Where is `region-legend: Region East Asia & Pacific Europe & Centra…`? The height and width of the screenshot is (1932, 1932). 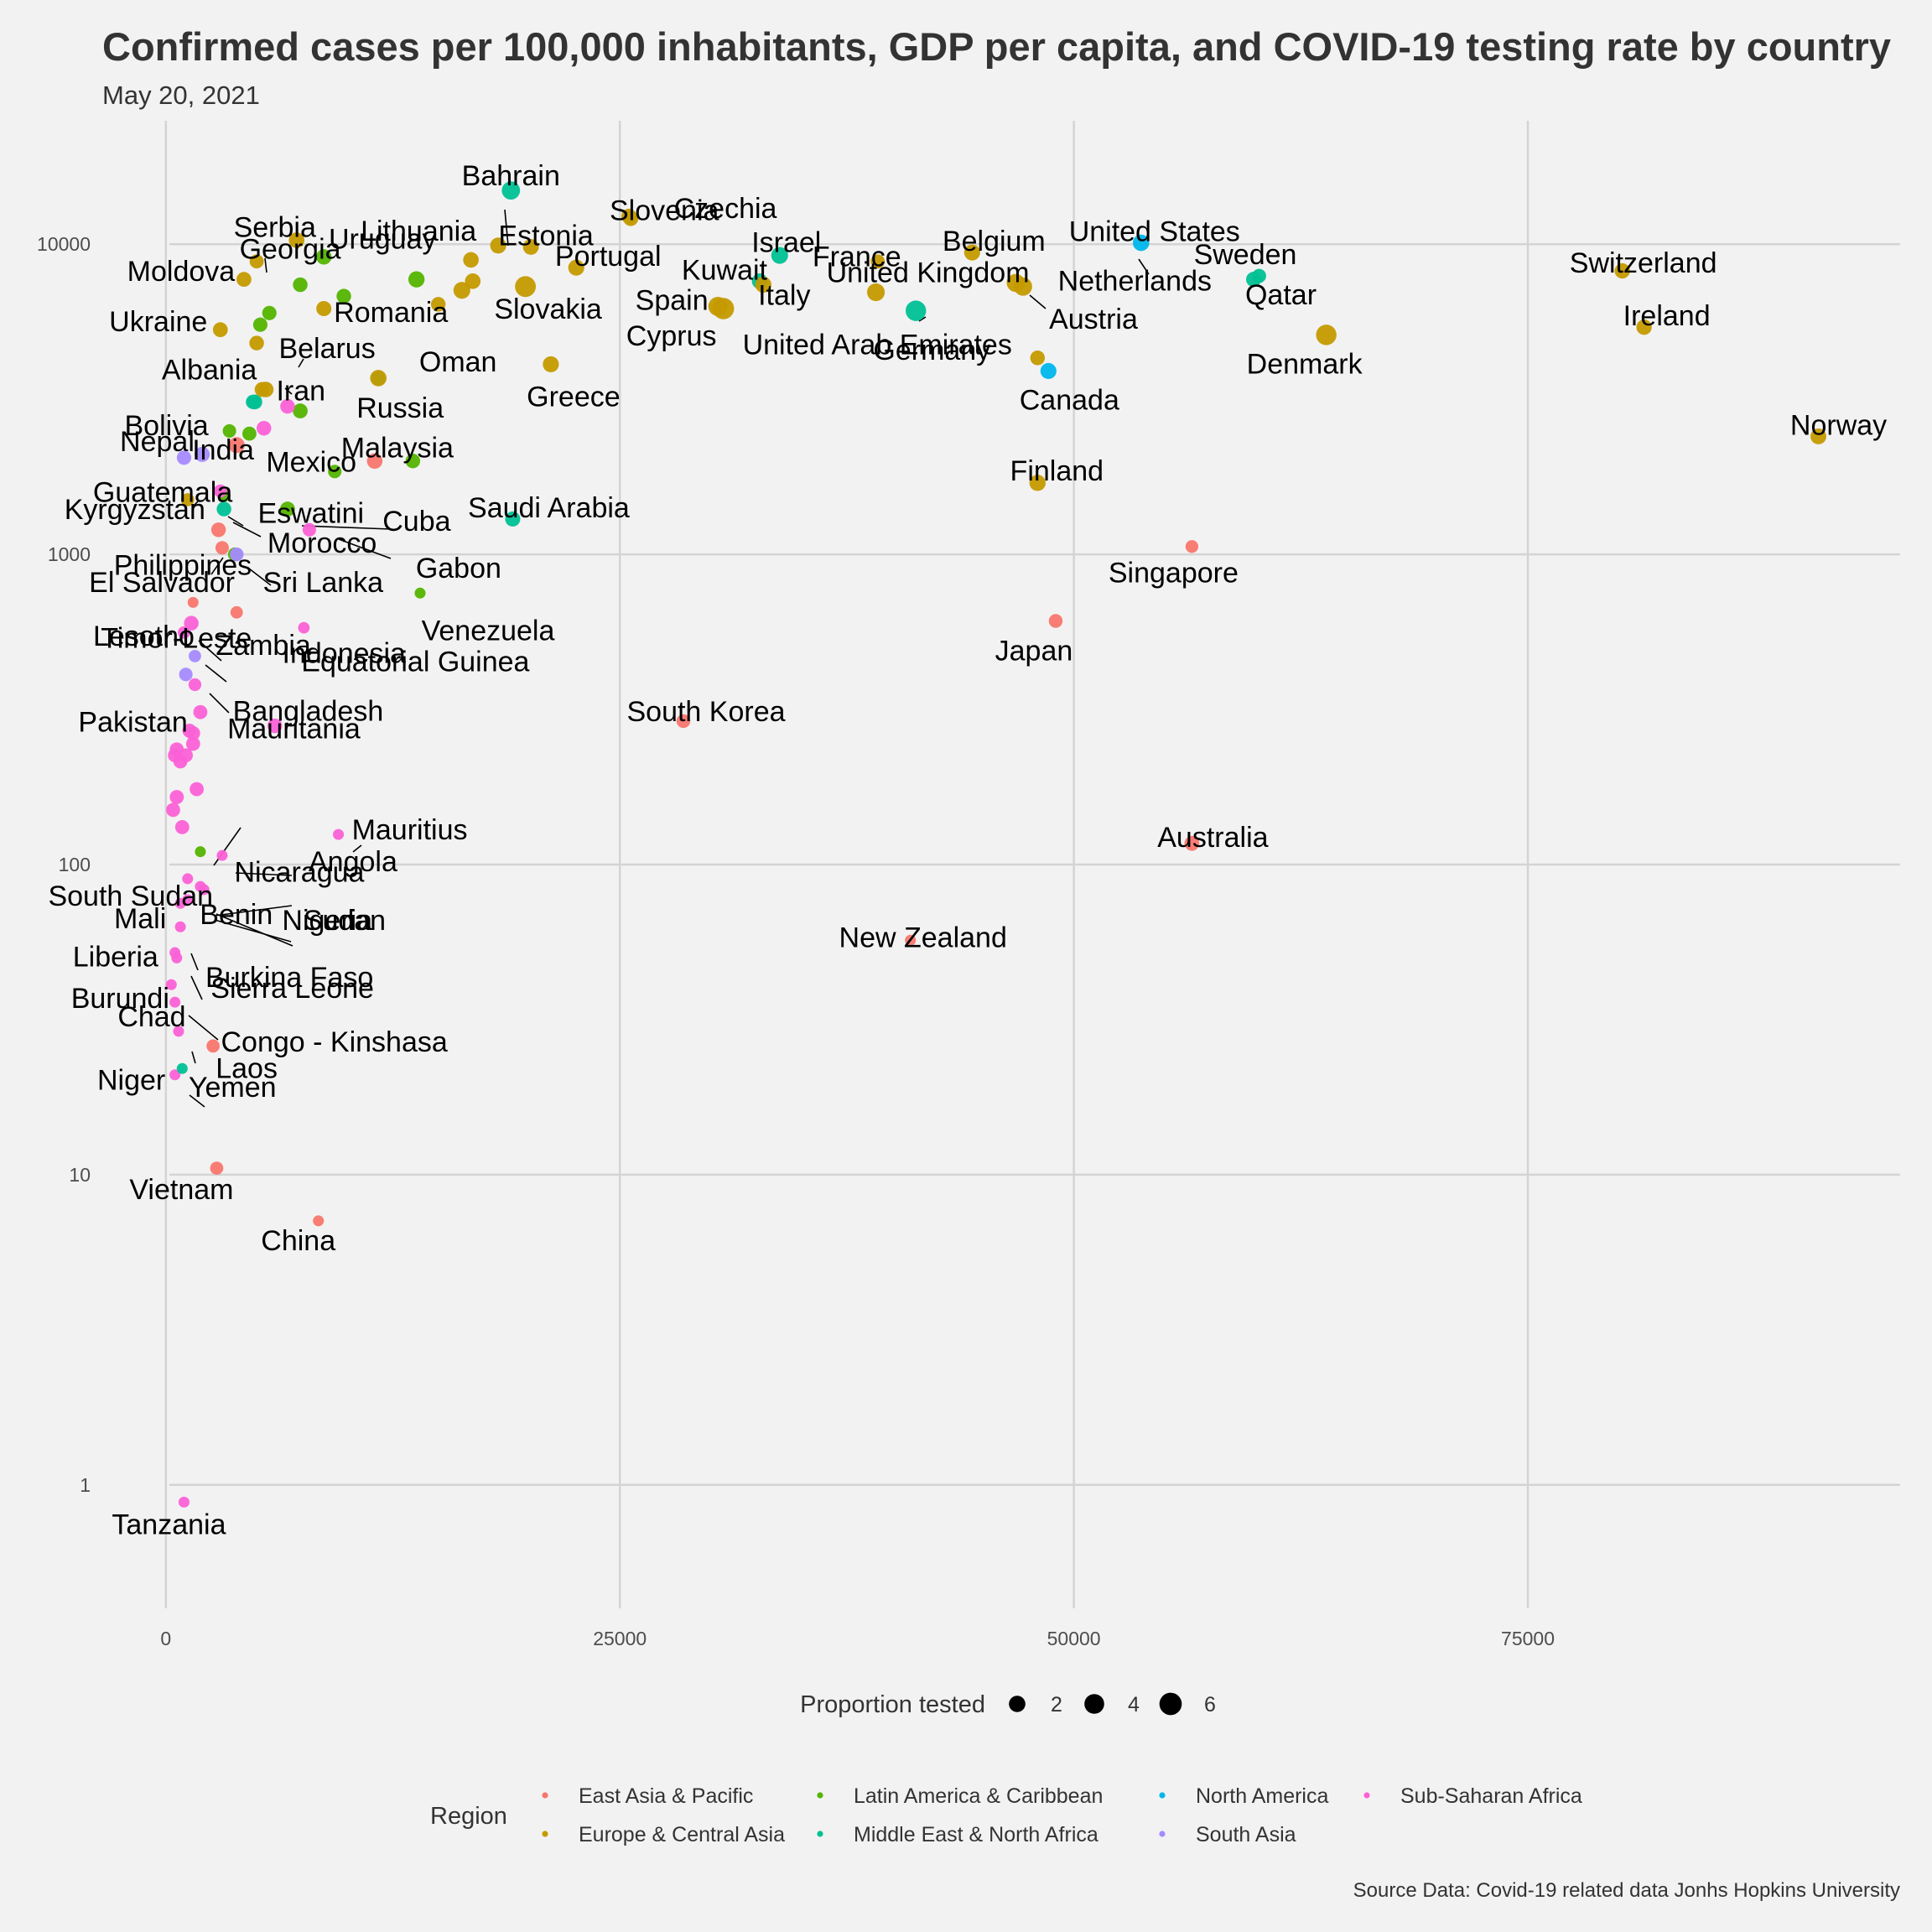
region-legend: Region East Asia & Pacific Europe & Centra… is located at coordinates (1006, 1815).